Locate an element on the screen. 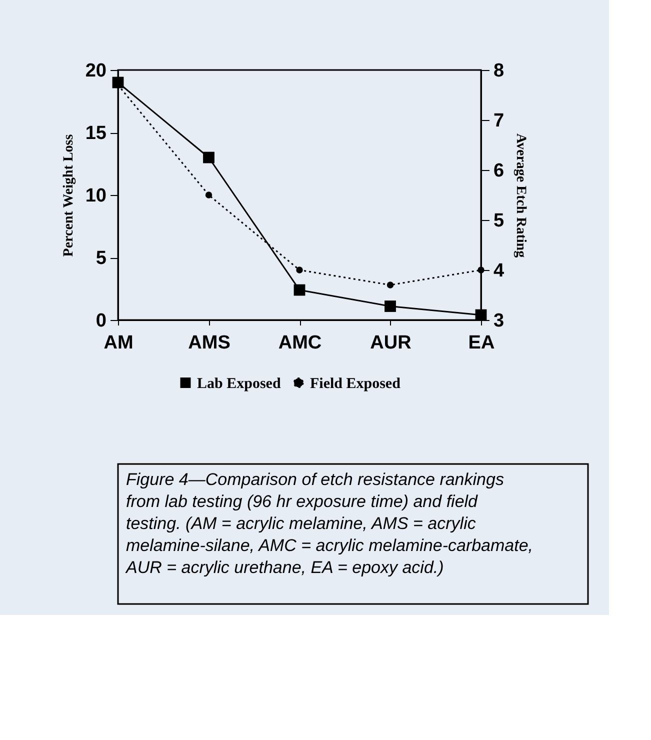  y-tick-label: 5 is located at coordinates (101, 258).